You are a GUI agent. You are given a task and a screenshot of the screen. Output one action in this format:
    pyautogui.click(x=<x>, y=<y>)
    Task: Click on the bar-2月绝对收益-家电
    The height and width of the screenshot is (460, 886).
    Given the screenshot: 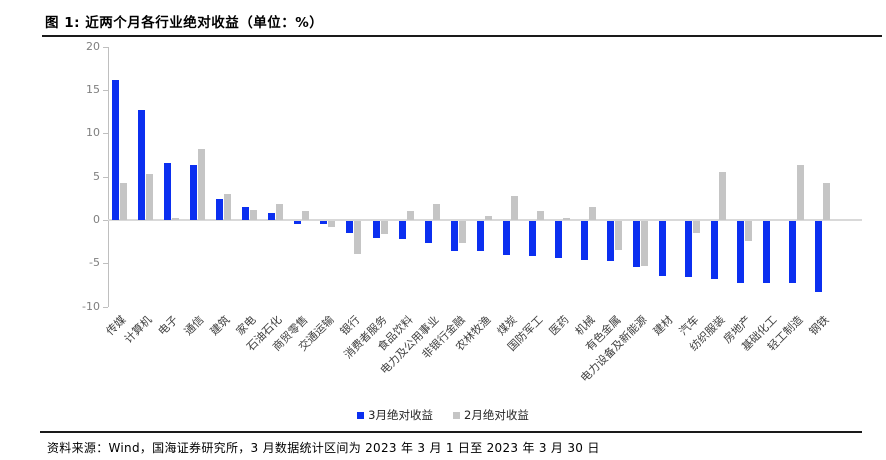 What is the action you would take?
    pyautogui.click(x=254, y=214)
    